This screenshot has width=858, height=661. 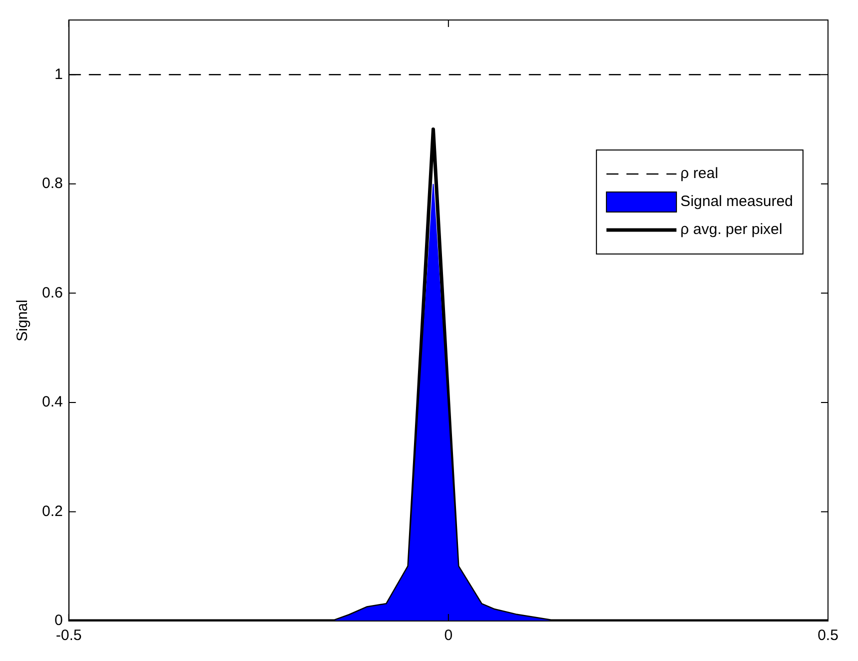 What do you see at coordinates (731, 229) in the screenshot?
I see `legend-label: ρ avg. per pixel` at bounding box center [731, 229].